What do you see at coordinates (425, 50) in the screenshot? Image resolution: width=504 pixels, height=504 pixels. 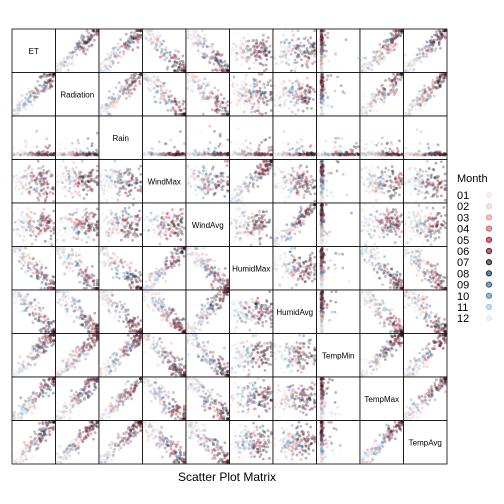 I see `panel-r0-c9` at bounding box center [425, 50].